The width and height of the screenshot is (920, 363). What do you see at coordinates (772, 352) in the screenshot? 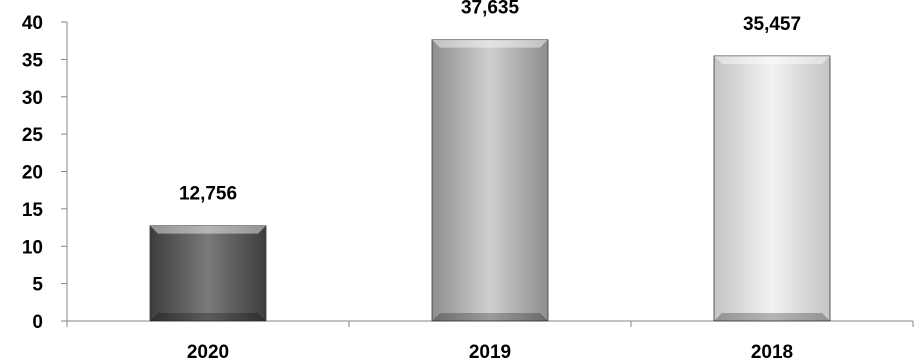
I see `x-tick-label-2018: 2018` at bounding box center [772, 352].